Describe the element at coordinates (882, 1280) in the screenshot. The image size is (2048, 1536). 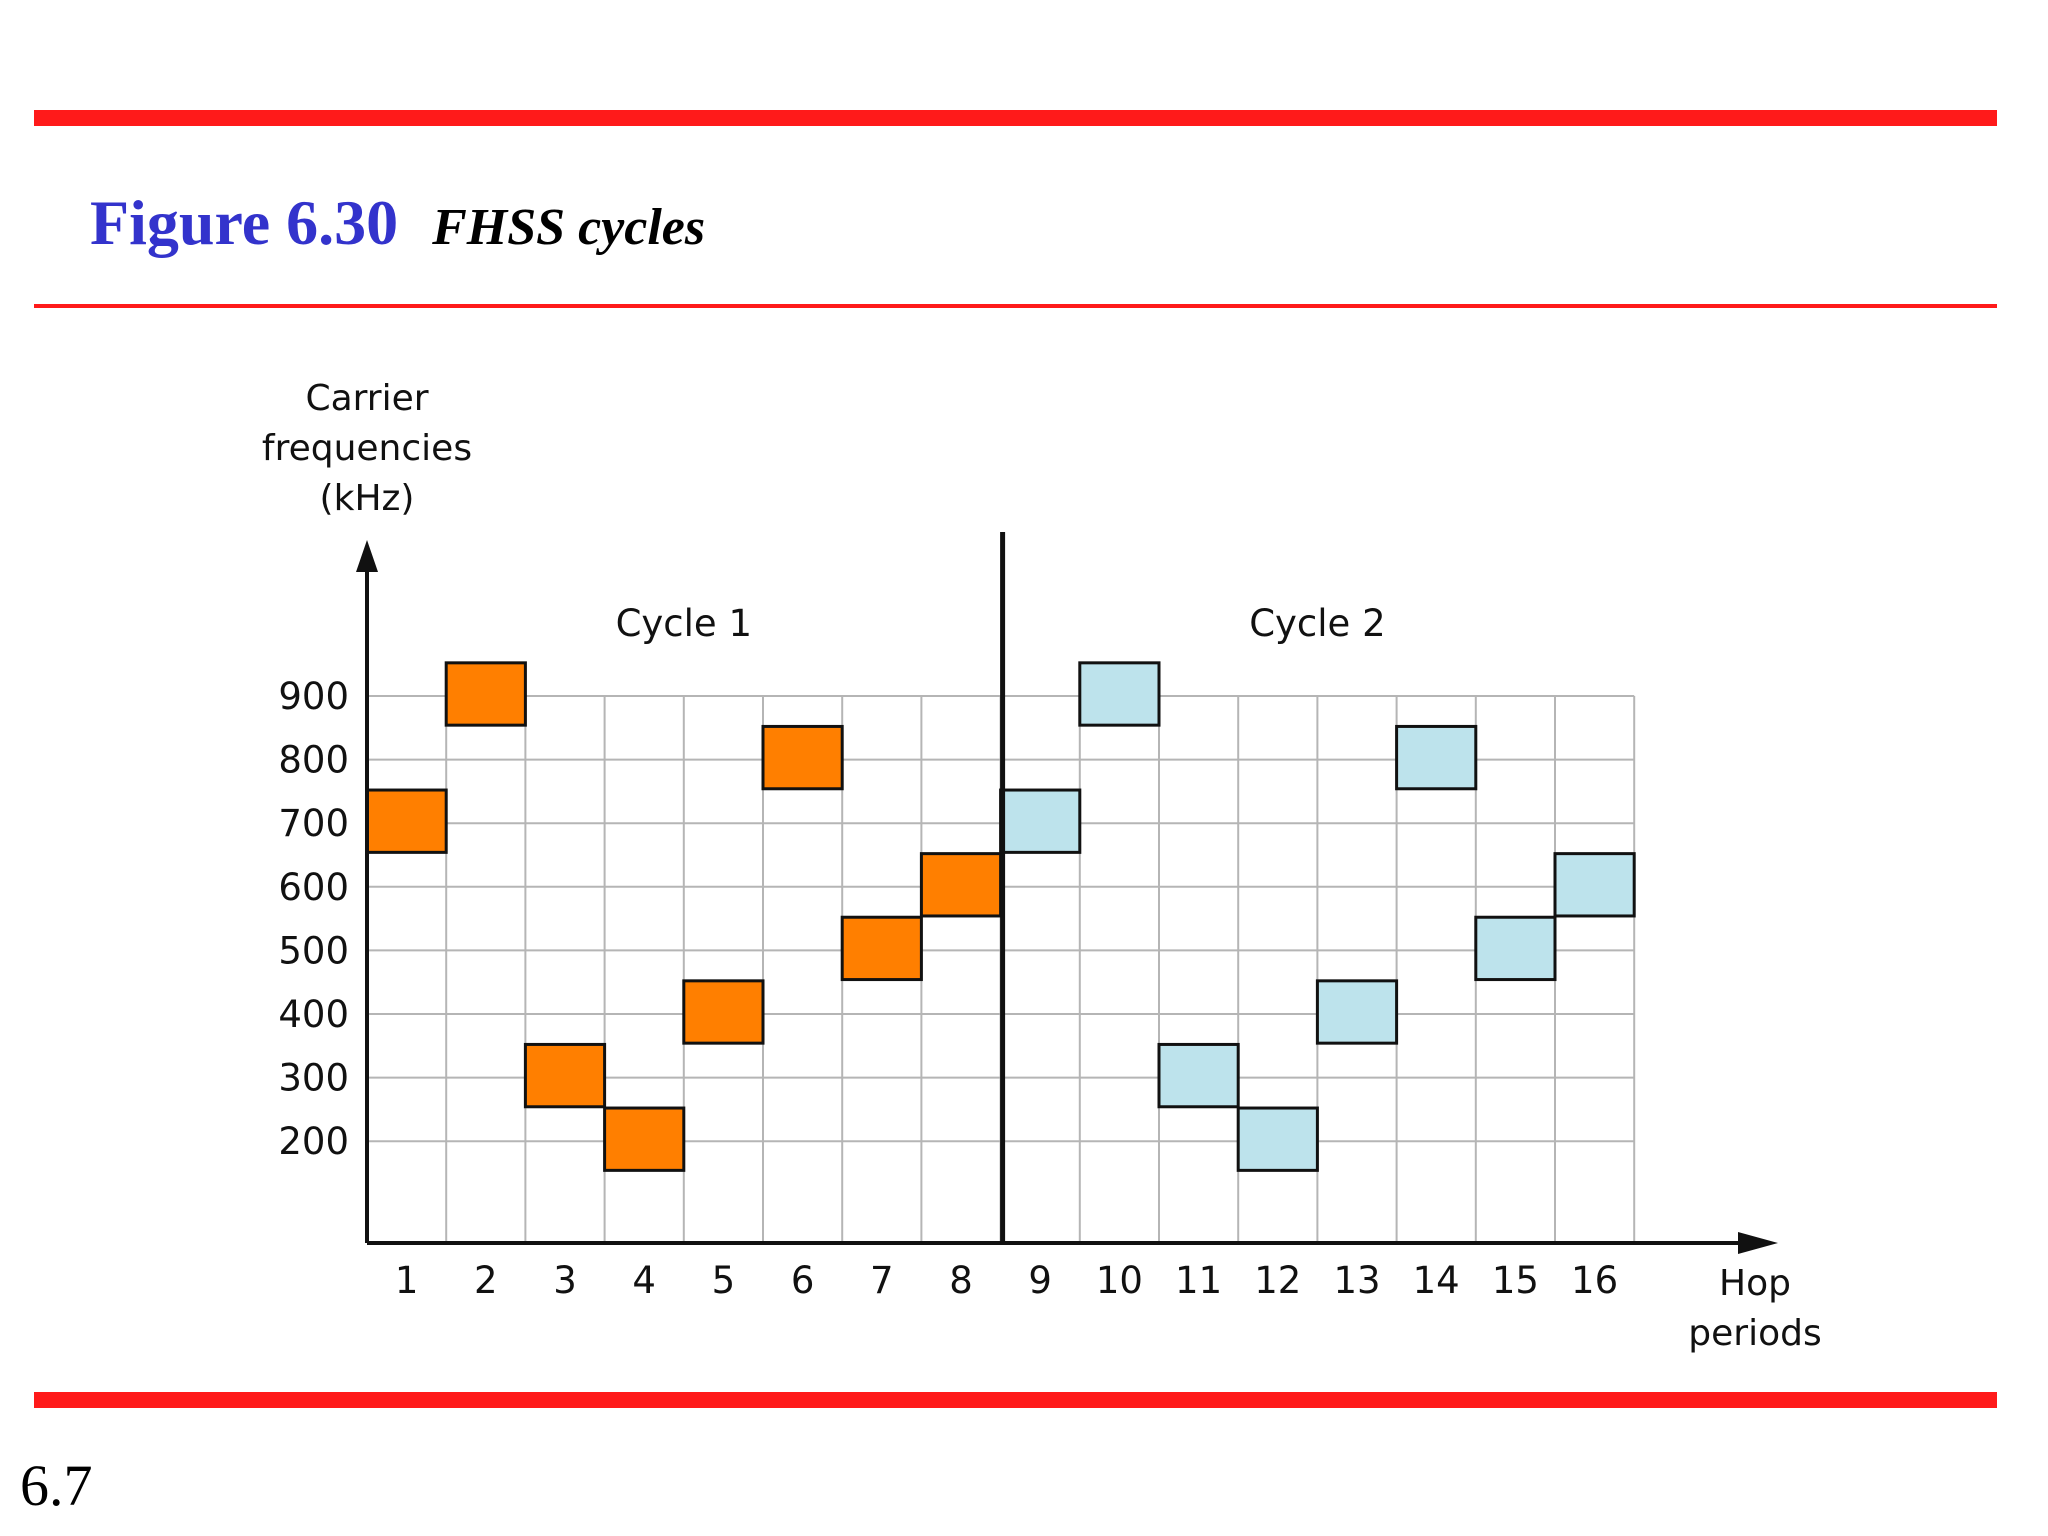
I see `x-tick-label: 7` at that location.